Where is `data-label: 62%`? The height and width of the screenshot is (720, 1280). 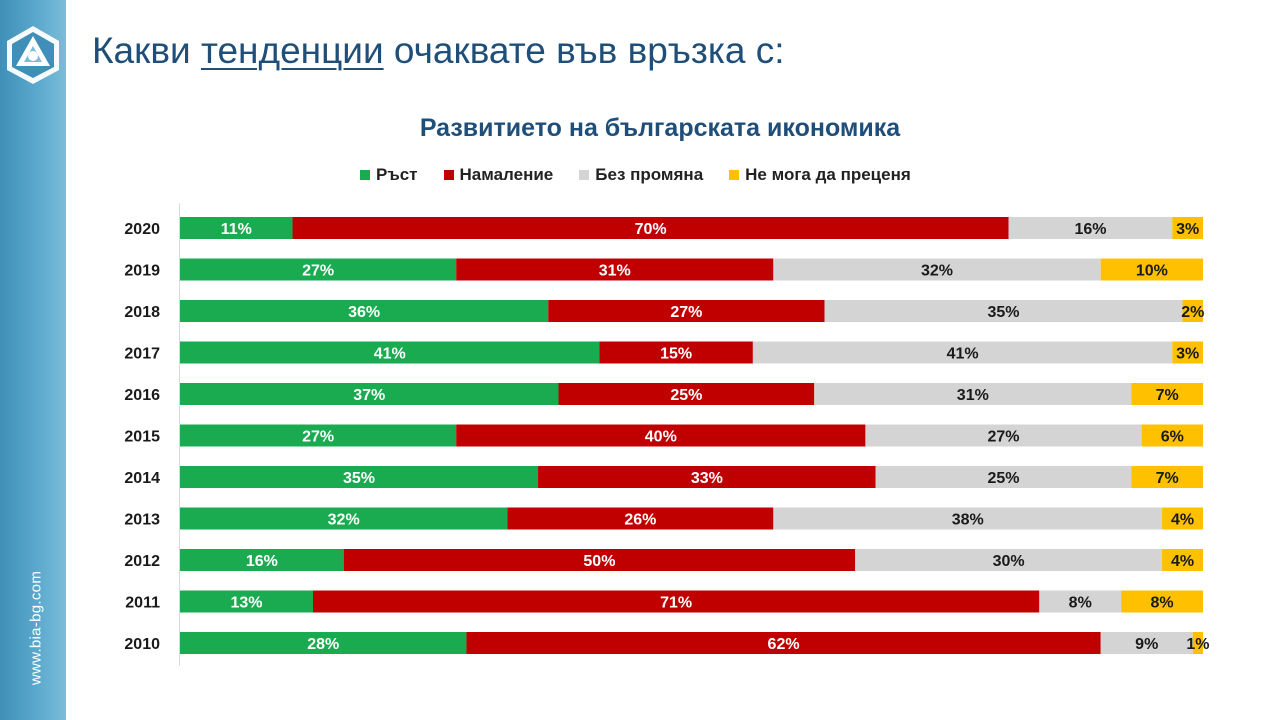
data-label: 62% is located at coordinates (784, 644).